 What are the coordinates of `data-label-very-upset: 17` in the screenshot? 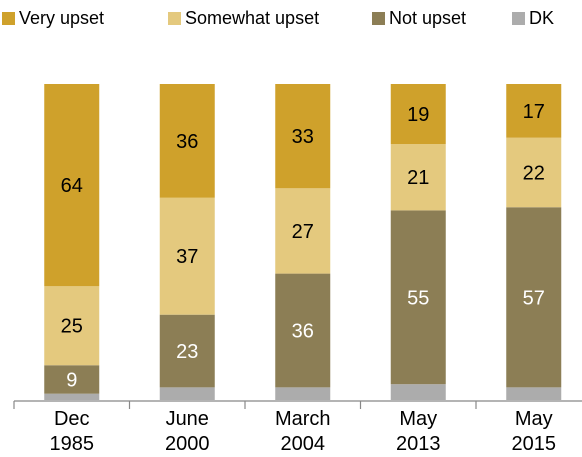 It's located at (534, 112).